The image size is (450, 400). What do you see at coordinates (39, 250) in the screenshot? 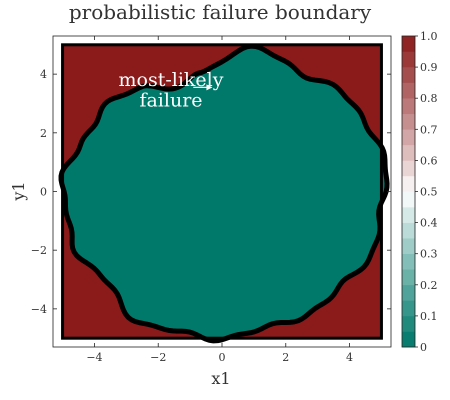
I see `y-tick-label: −2` at bounding box center [39, 250].